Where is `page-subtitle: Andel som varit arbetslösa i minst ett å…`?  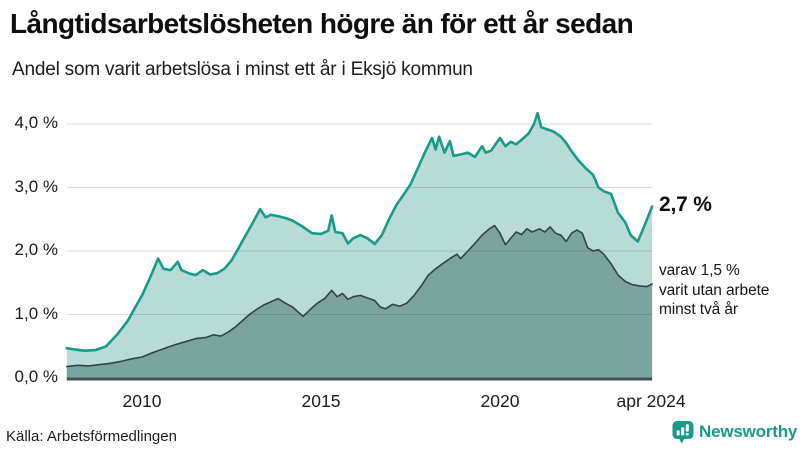
page-subtitle: Andel som varit arbetslösa i minst ett å… is located at coordinates (242, 69).